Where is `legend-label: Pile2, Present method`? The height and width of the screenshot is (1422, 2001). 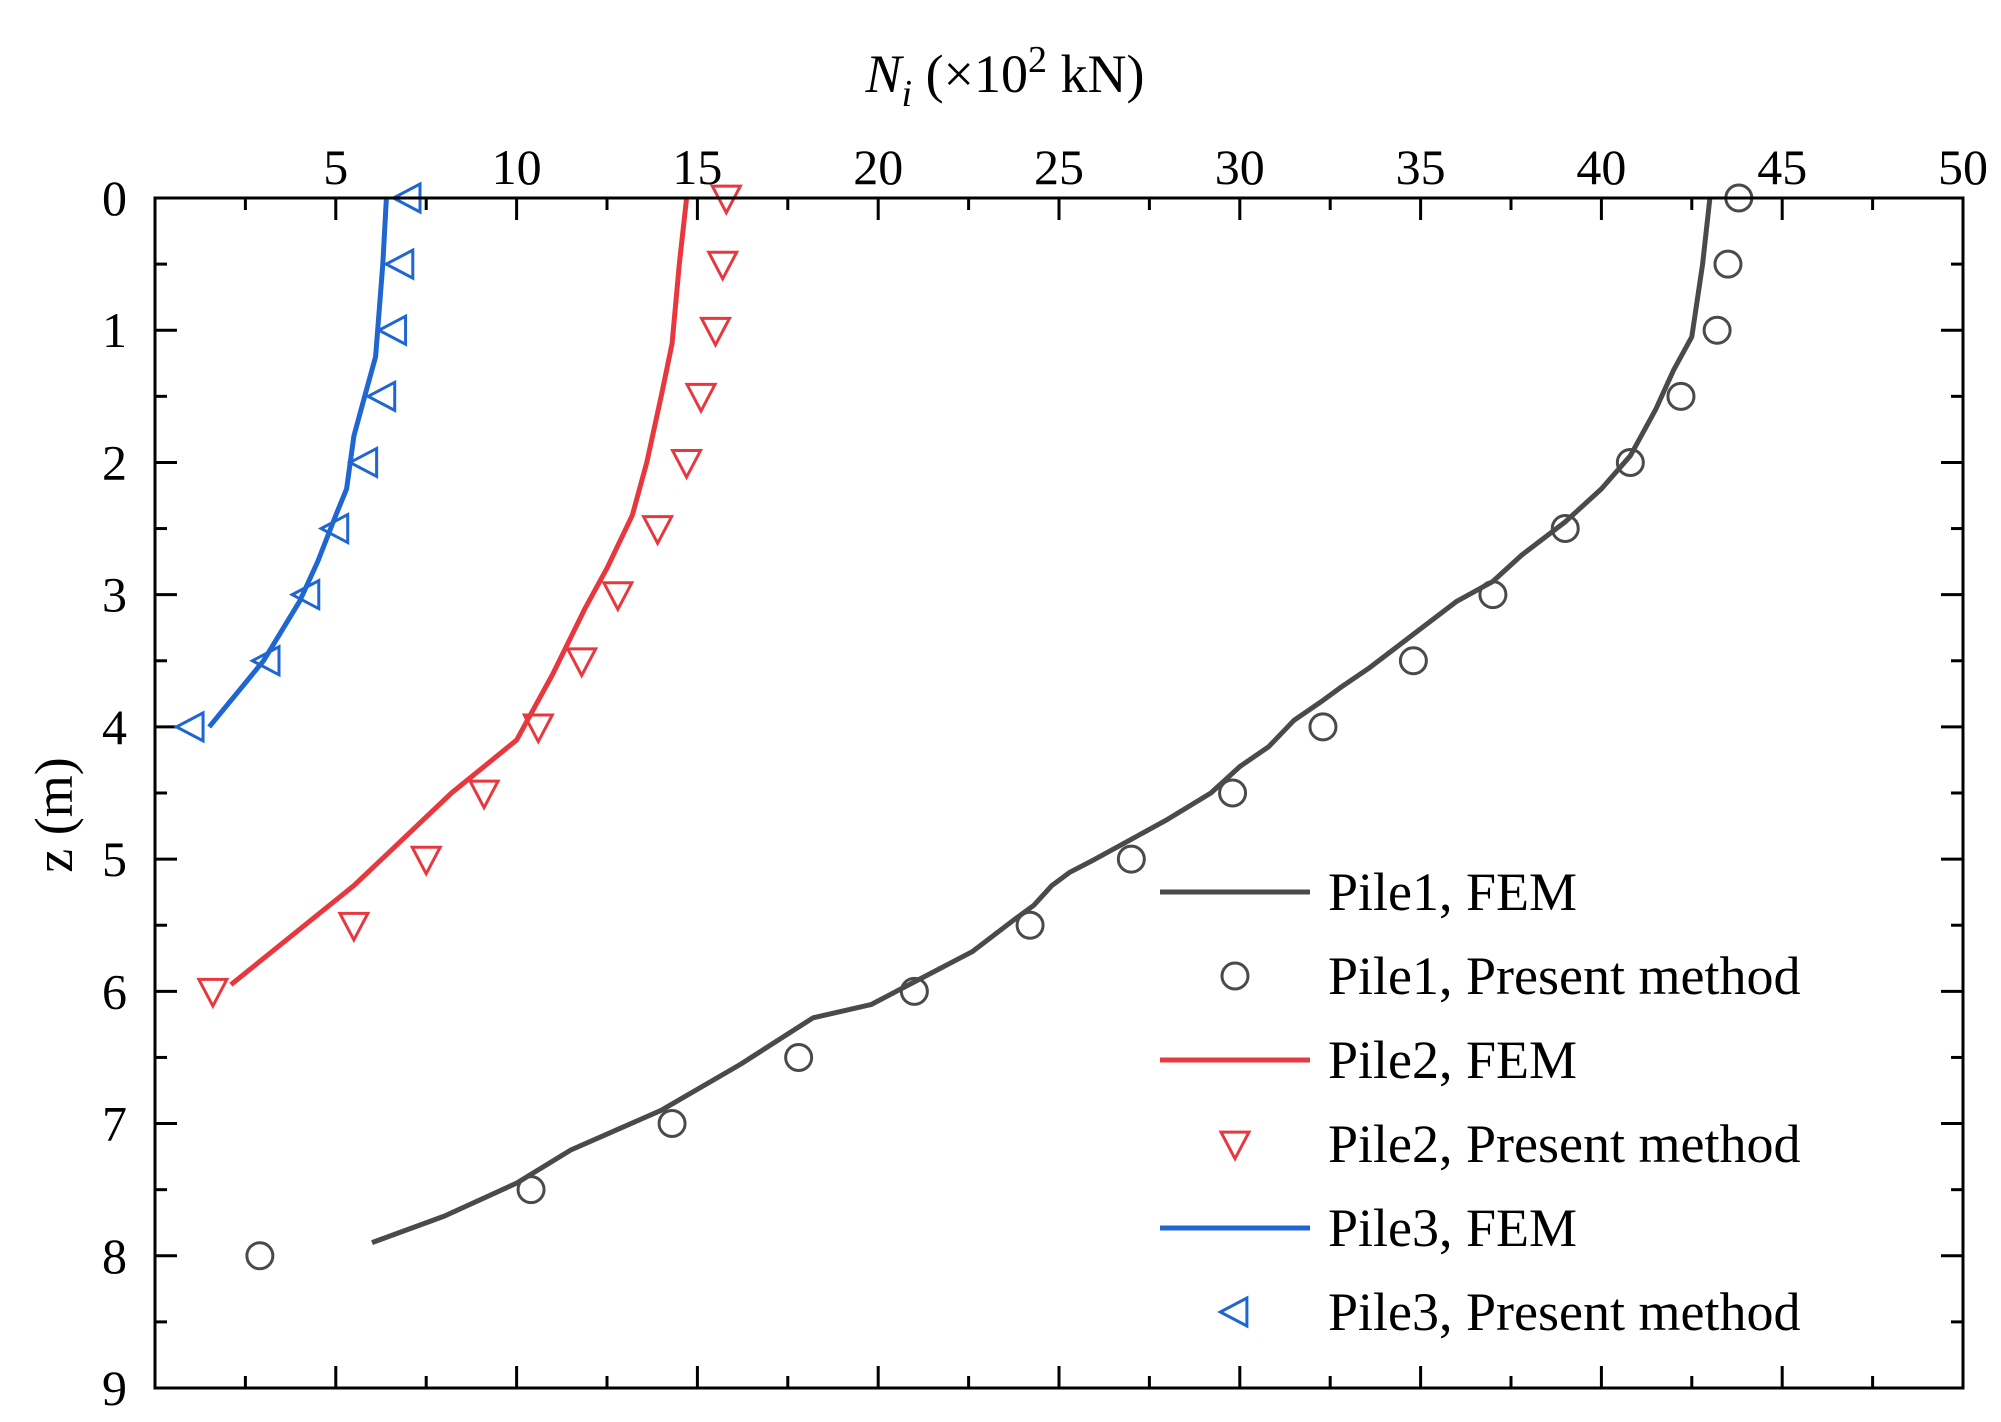 legend-label: Pile2, Present method is located at coordinates (1564, 1144).